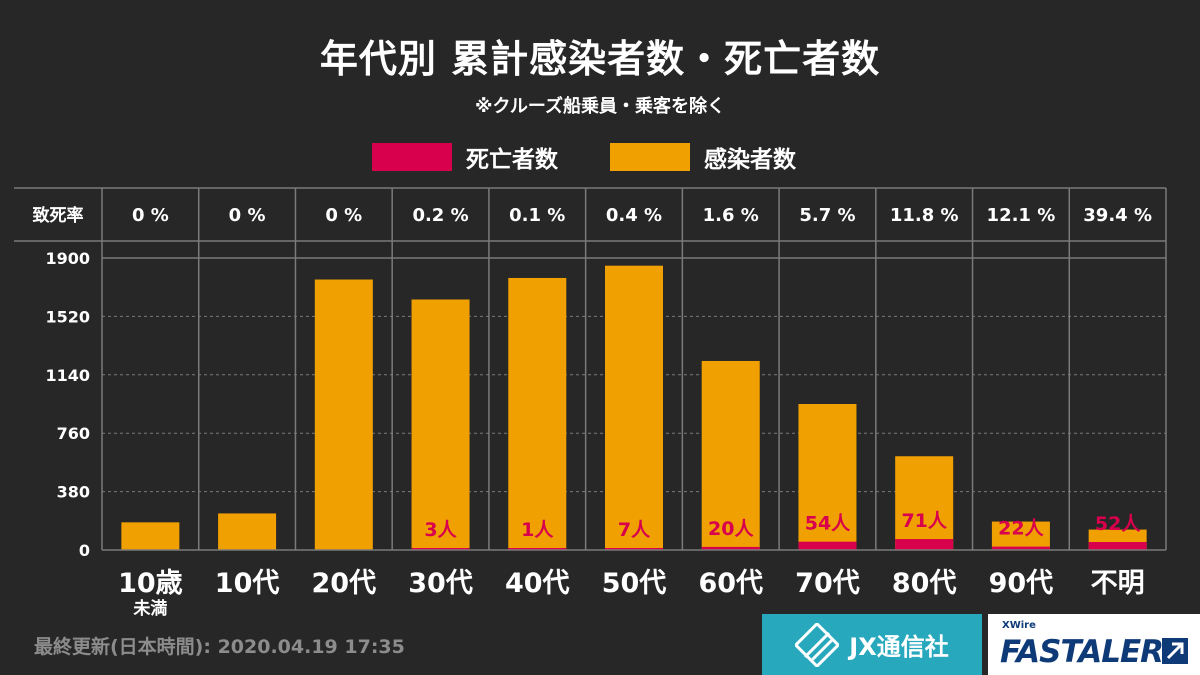 Image resolution: width=1200 pixels, height=675 pixels. I want to click on fatality-rate-value: 11.8 %, so click(924, 215).